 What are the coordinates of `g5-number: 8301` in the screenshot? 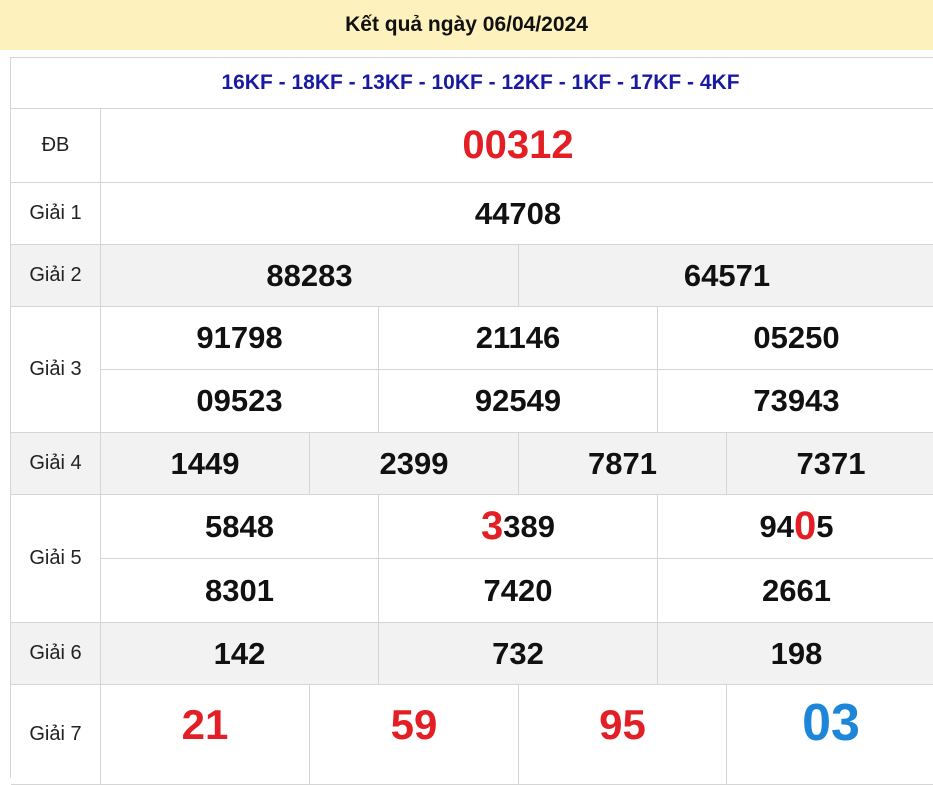 It's located at (240, 591).